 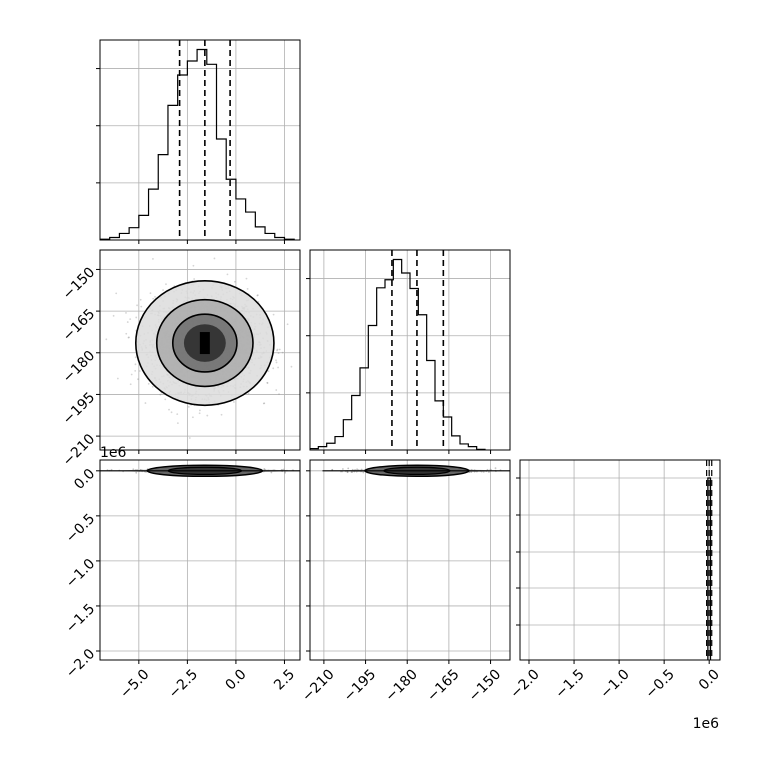 I want to click on pair-p2-p3-xlabel-3: −165, so click(x=443, y=685).